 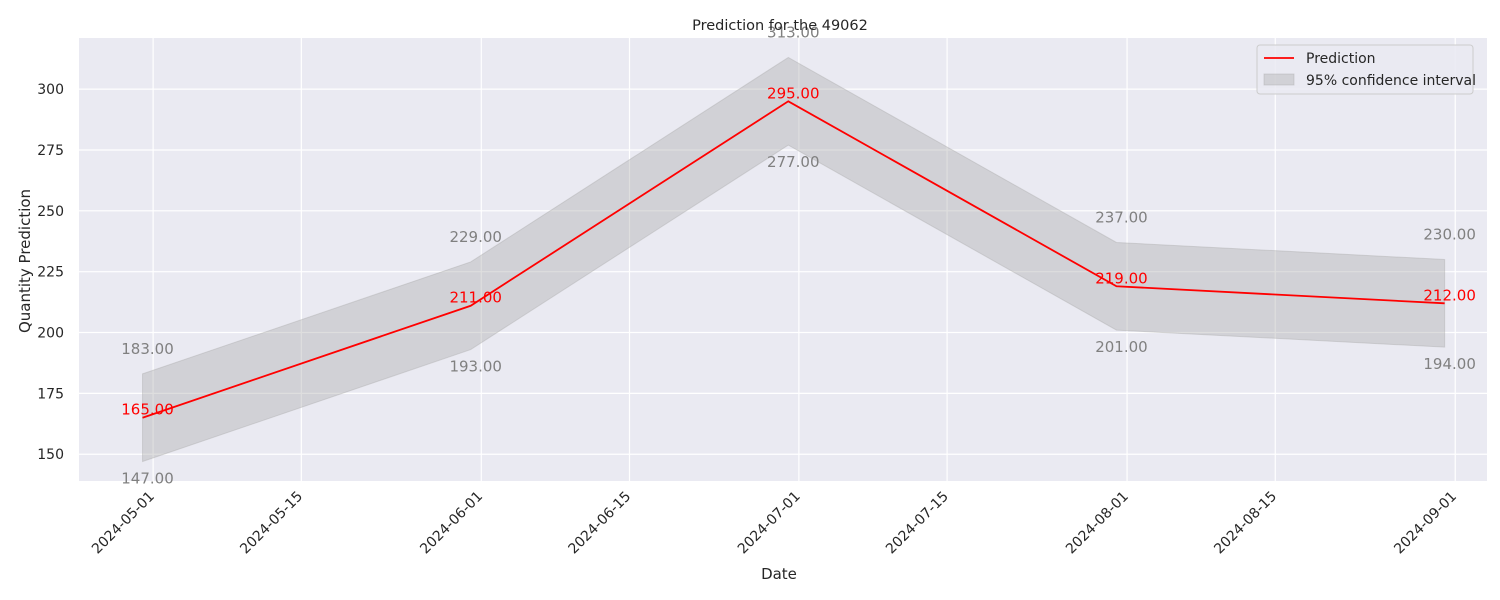 What do you see at coordinates (769, 523) in the screenshot?
I see `x-tick-label: 2024-07-01` at bounding box center [769, 523].